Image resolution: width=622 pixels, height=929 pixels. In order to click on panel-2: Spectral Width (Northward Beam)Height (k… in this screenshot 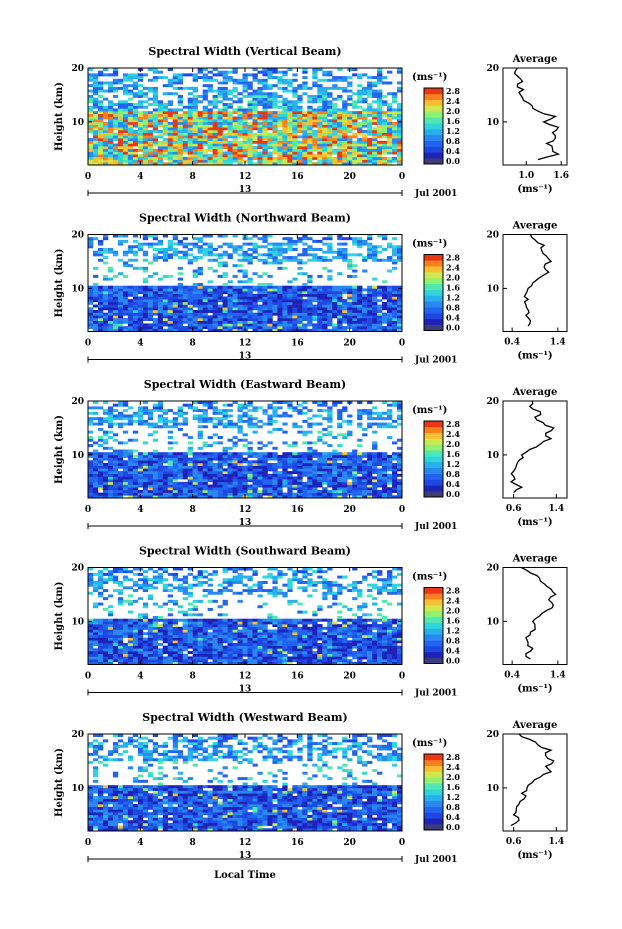, I will do `click(311, 289)`.